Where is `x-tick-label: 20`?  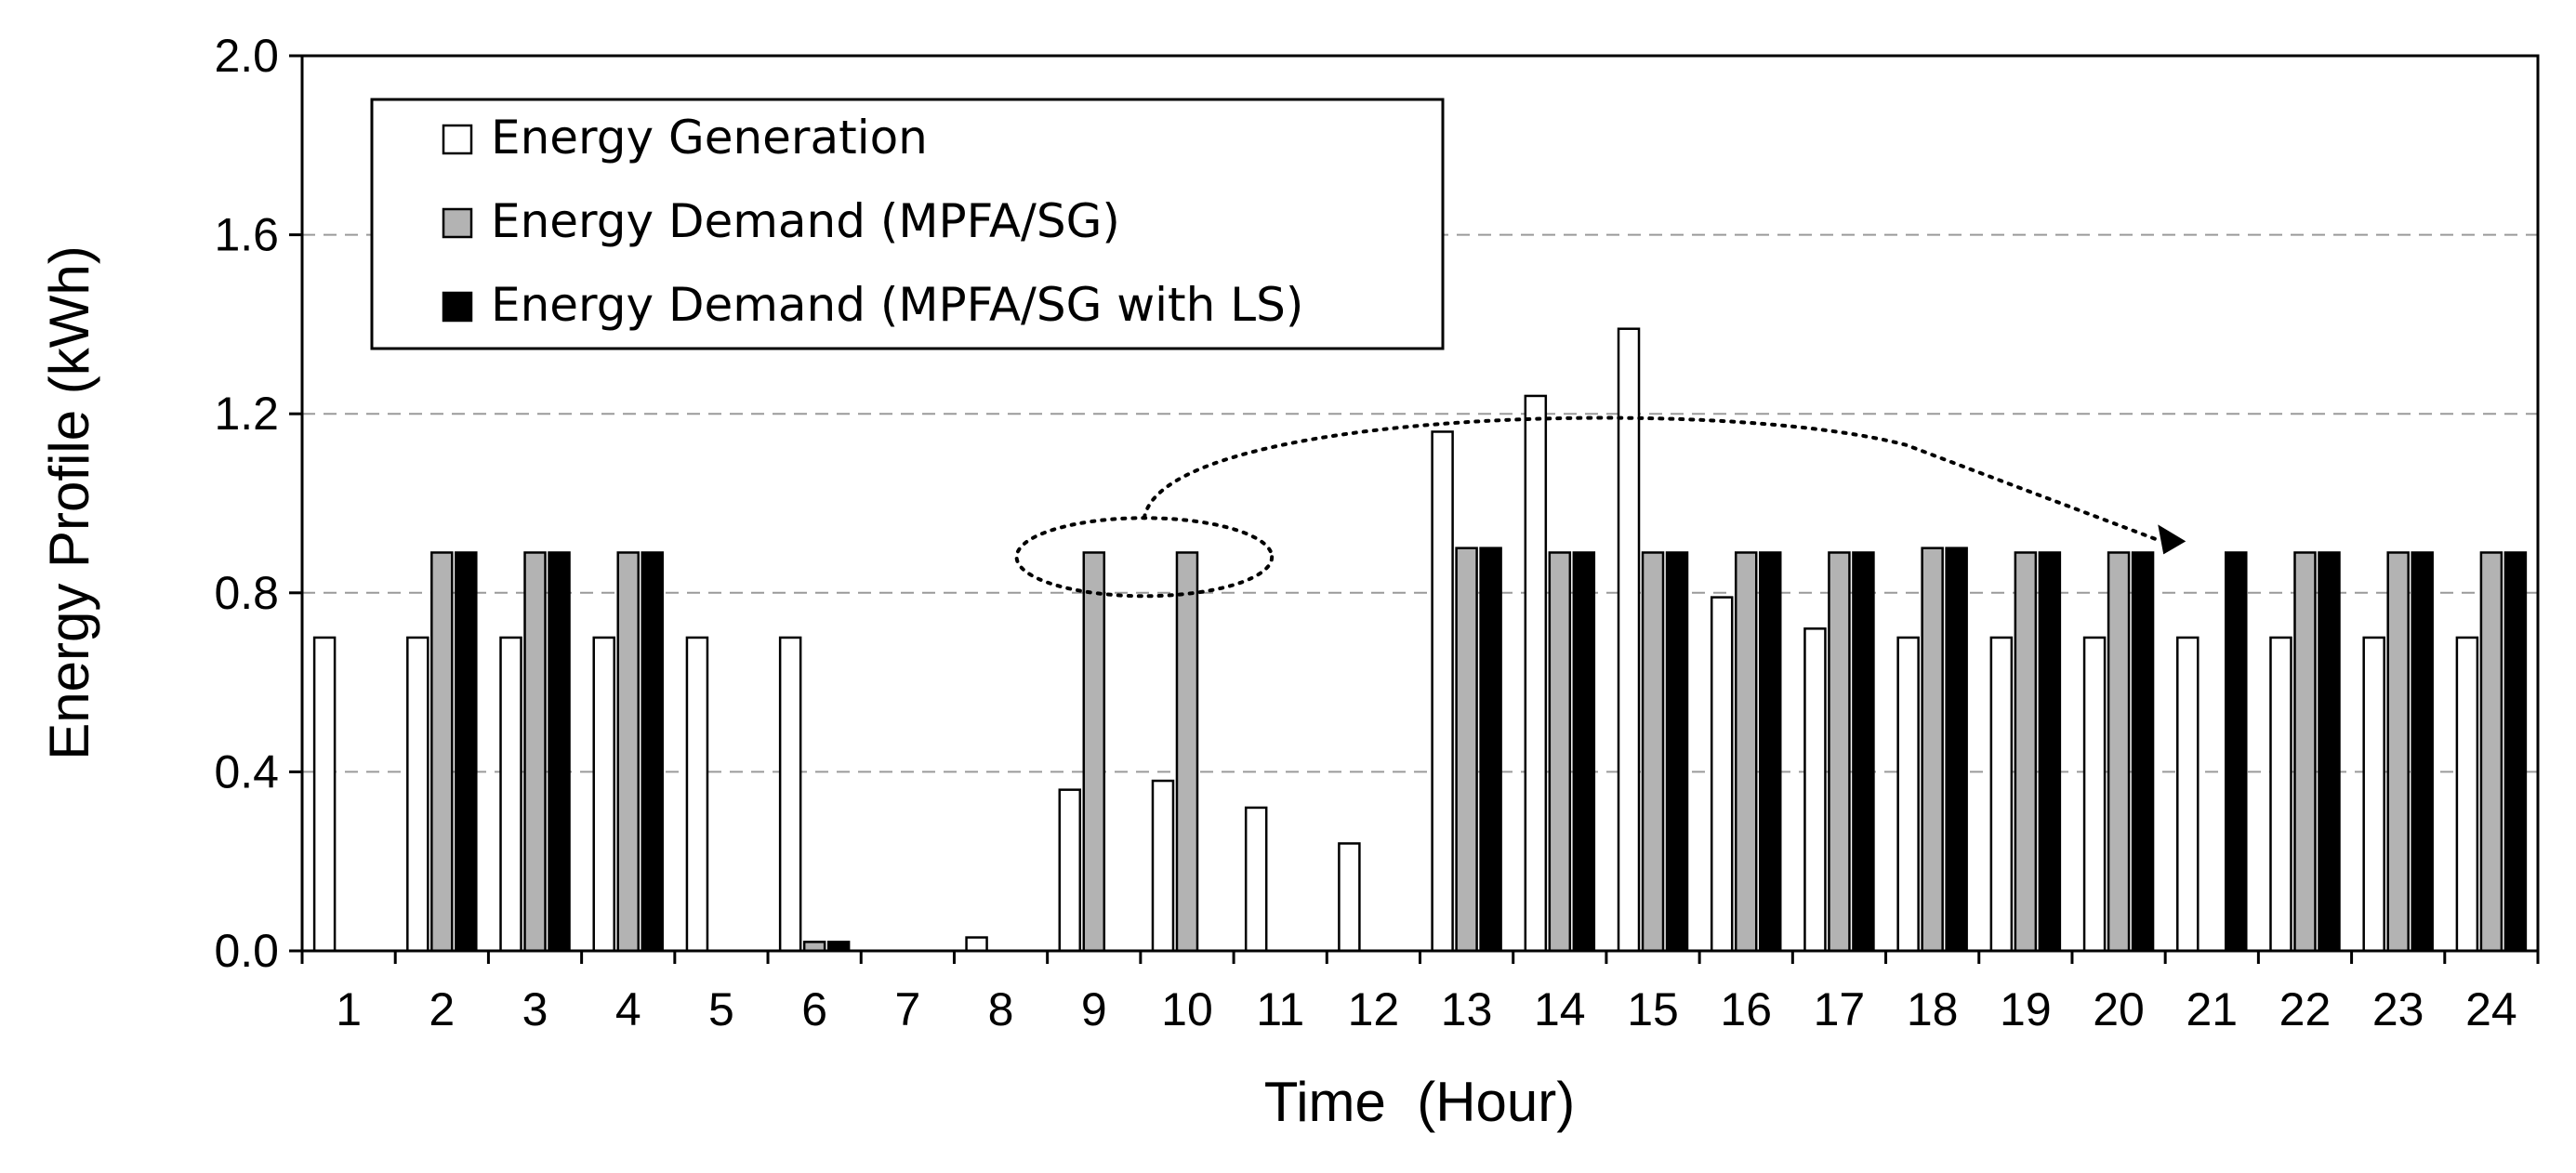
x-tick-label: 20 is located at coordinates (2119, 1009).